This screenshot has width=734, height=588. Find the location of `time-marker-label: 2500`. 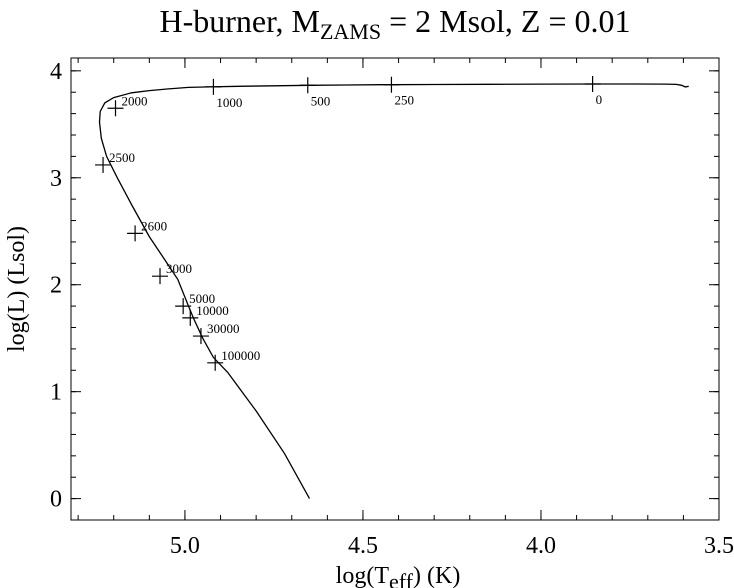

time-marker-label: 2500 is located at coordinates (122, 157).